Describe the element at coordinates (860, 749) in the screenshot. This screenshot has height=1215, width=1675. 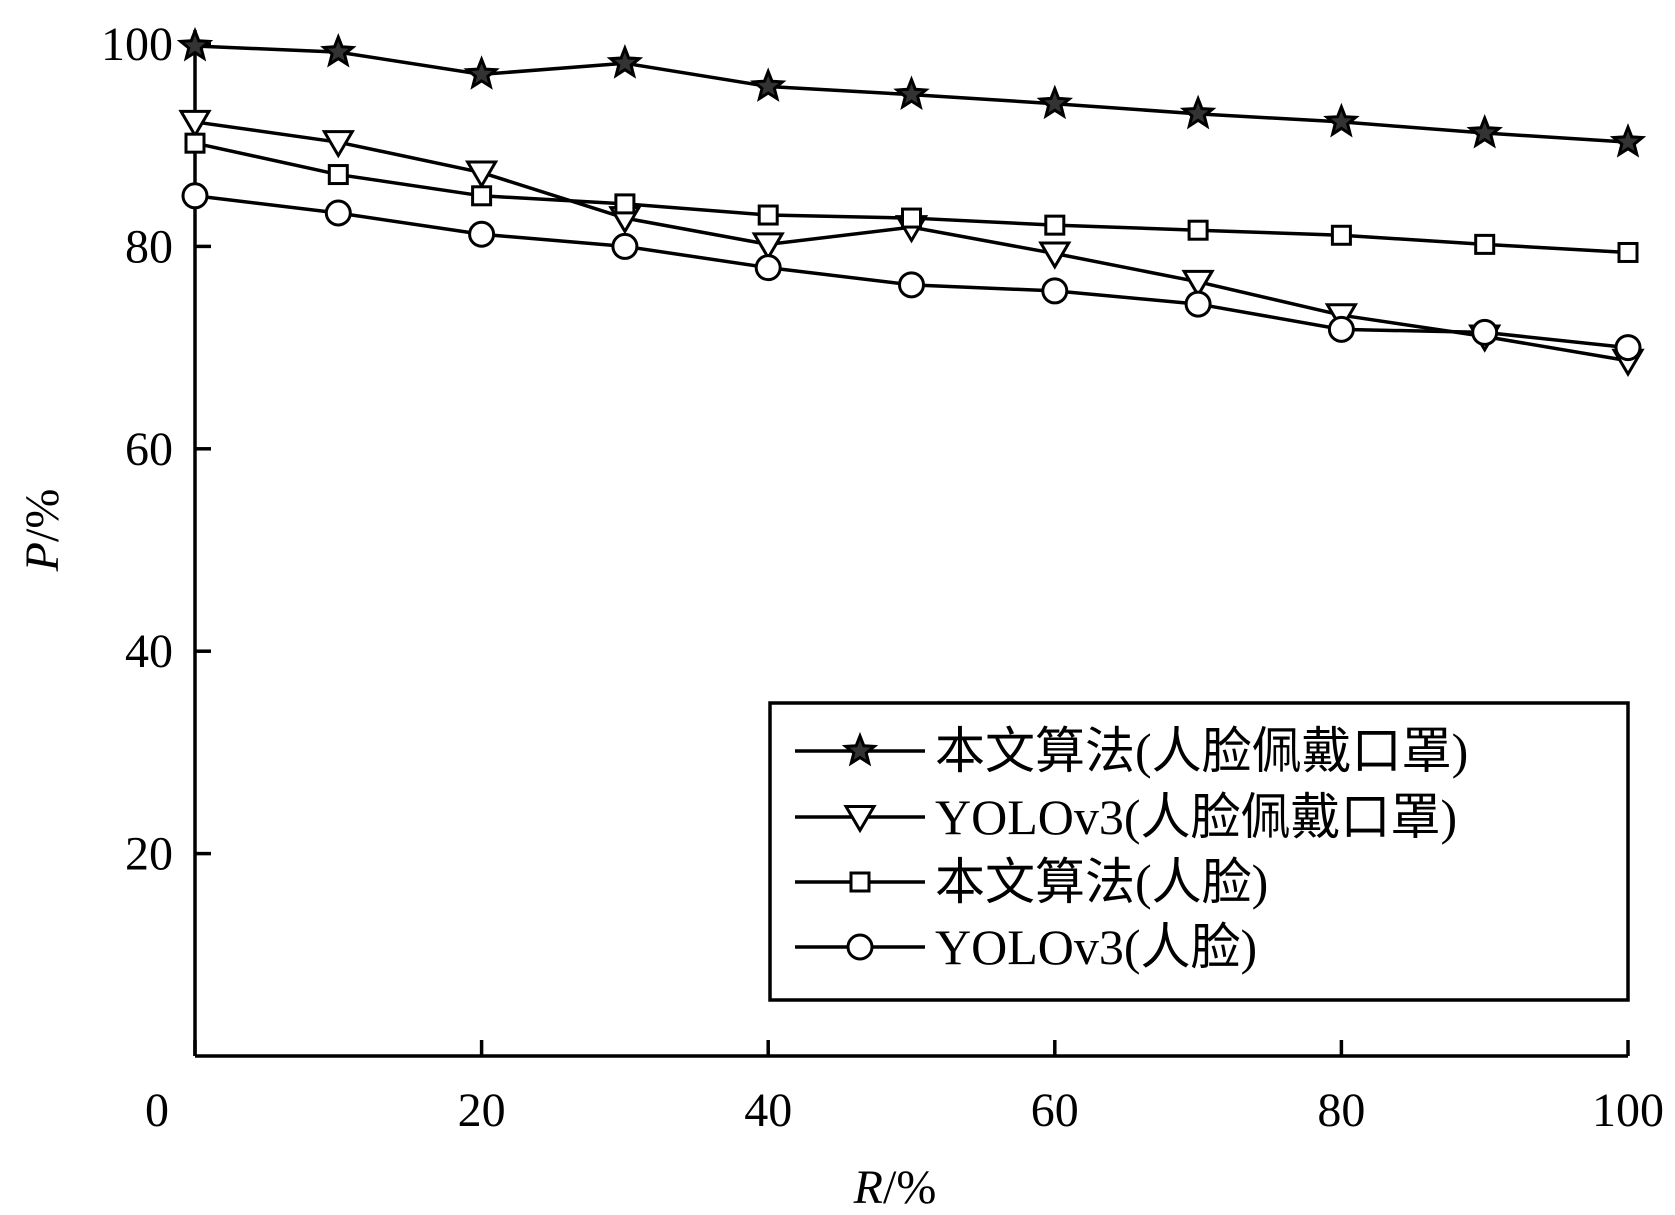
I see `legend-marker-star` at that location.